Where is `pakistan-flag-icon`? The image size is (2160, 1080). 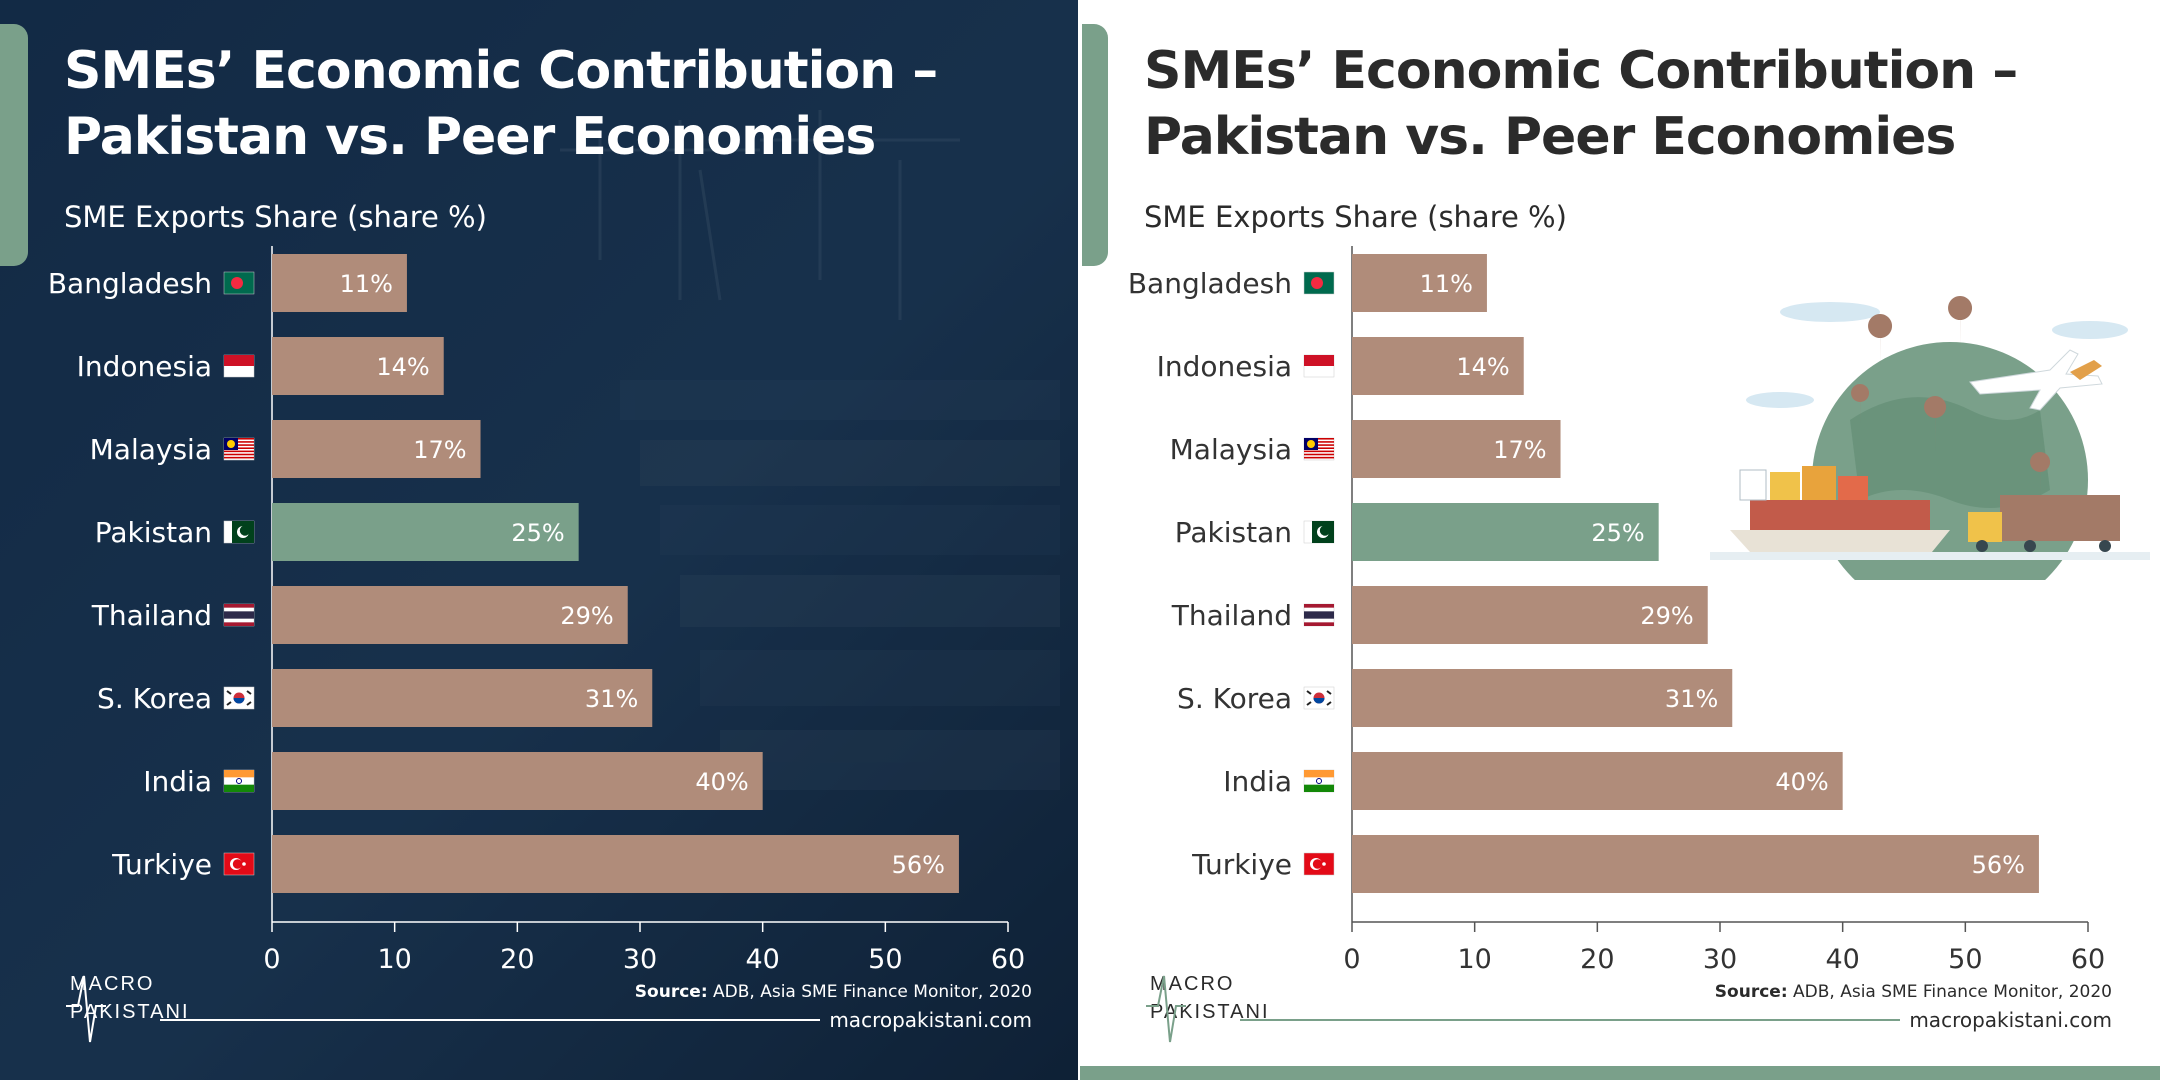
pakistan-flag-icon is located at coordinates (1319, 532).